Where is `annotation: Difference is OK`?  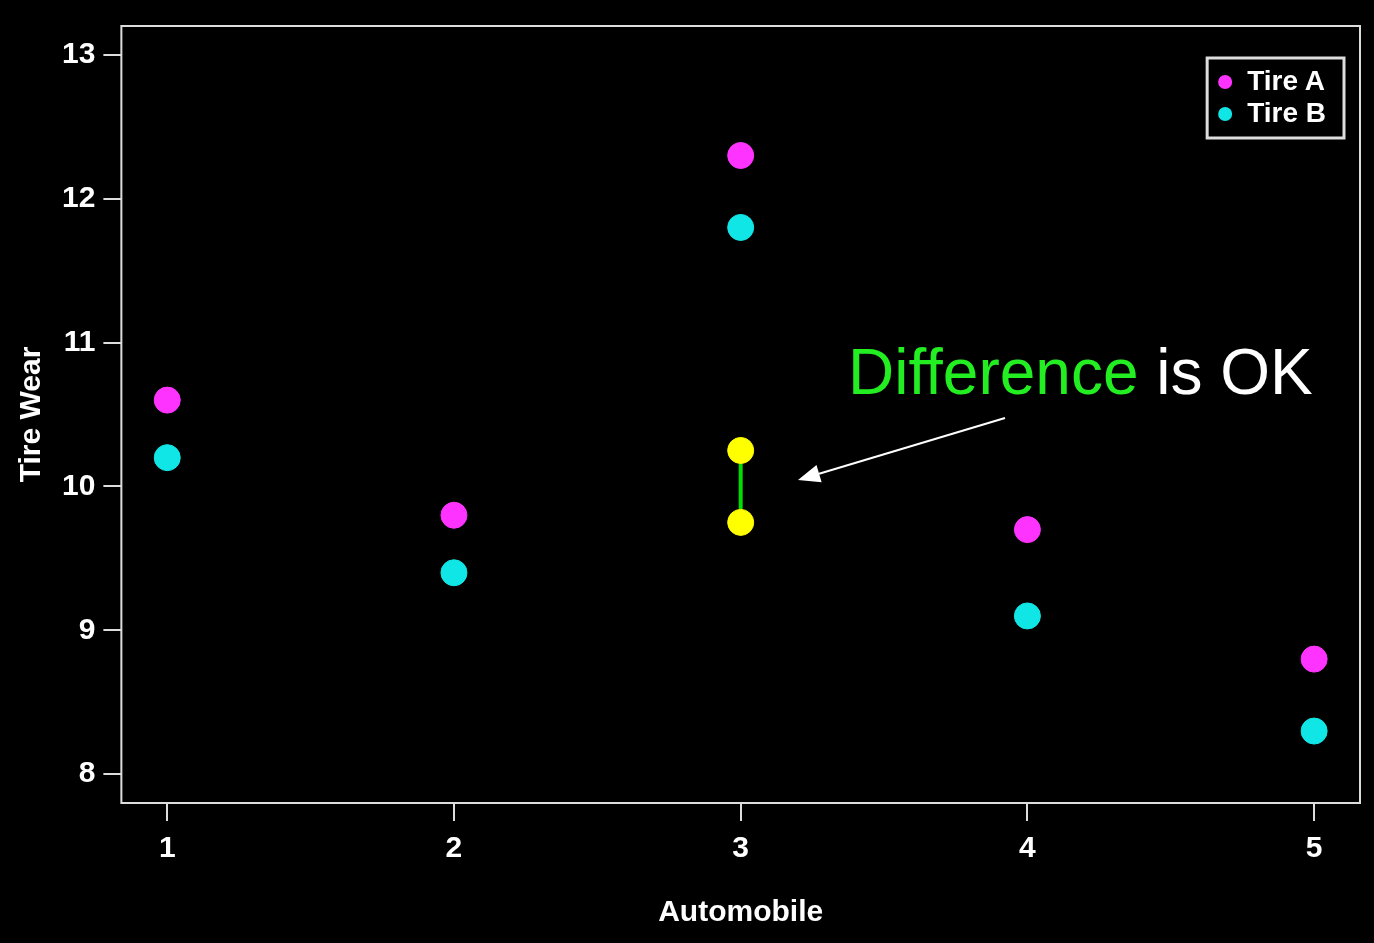 annotation: Difference is OK is located at coordinates (1080, 372).